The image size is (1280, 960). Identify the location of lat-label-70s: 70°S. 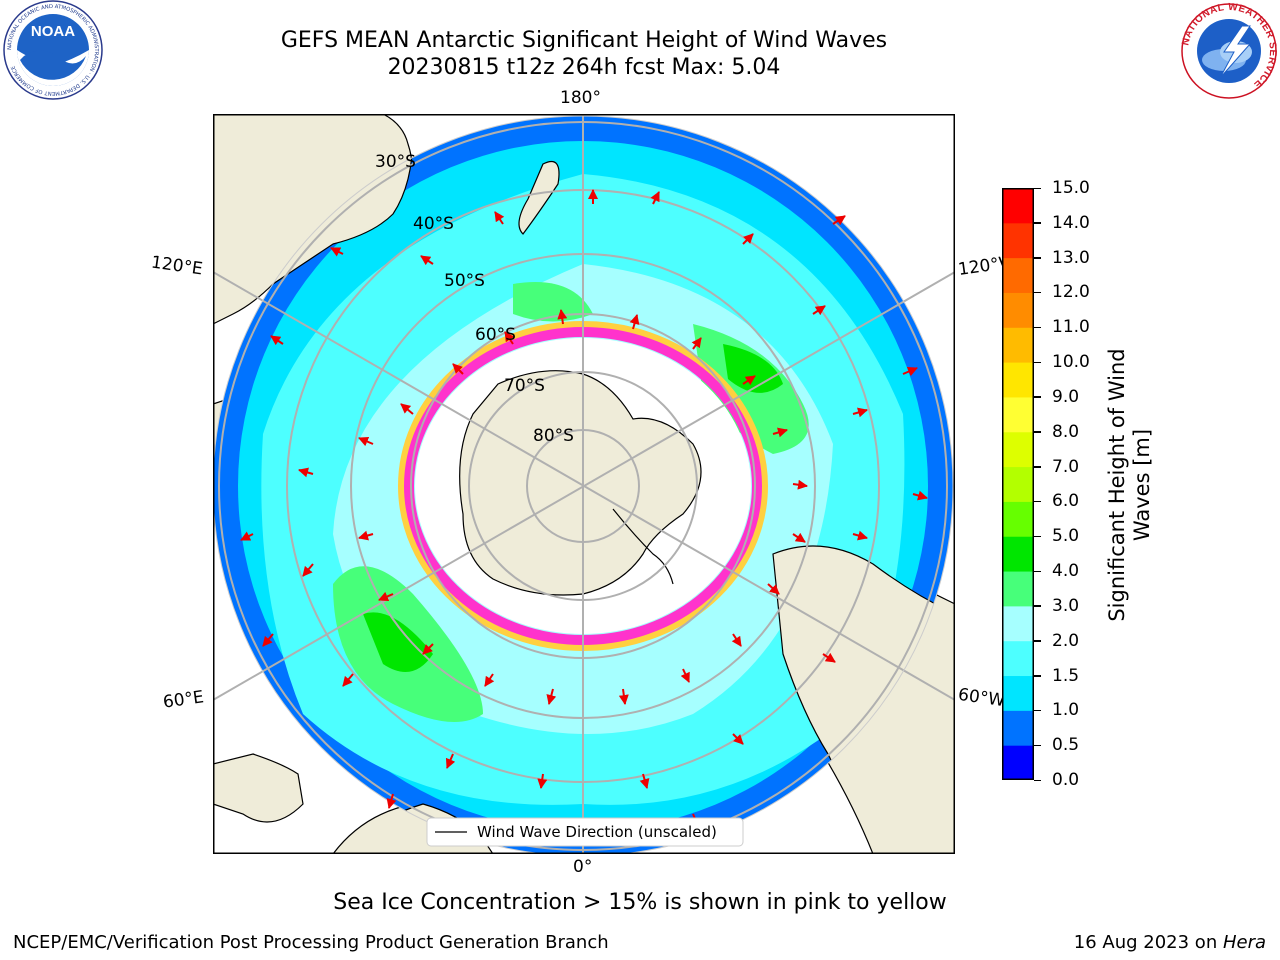
(524, 386).